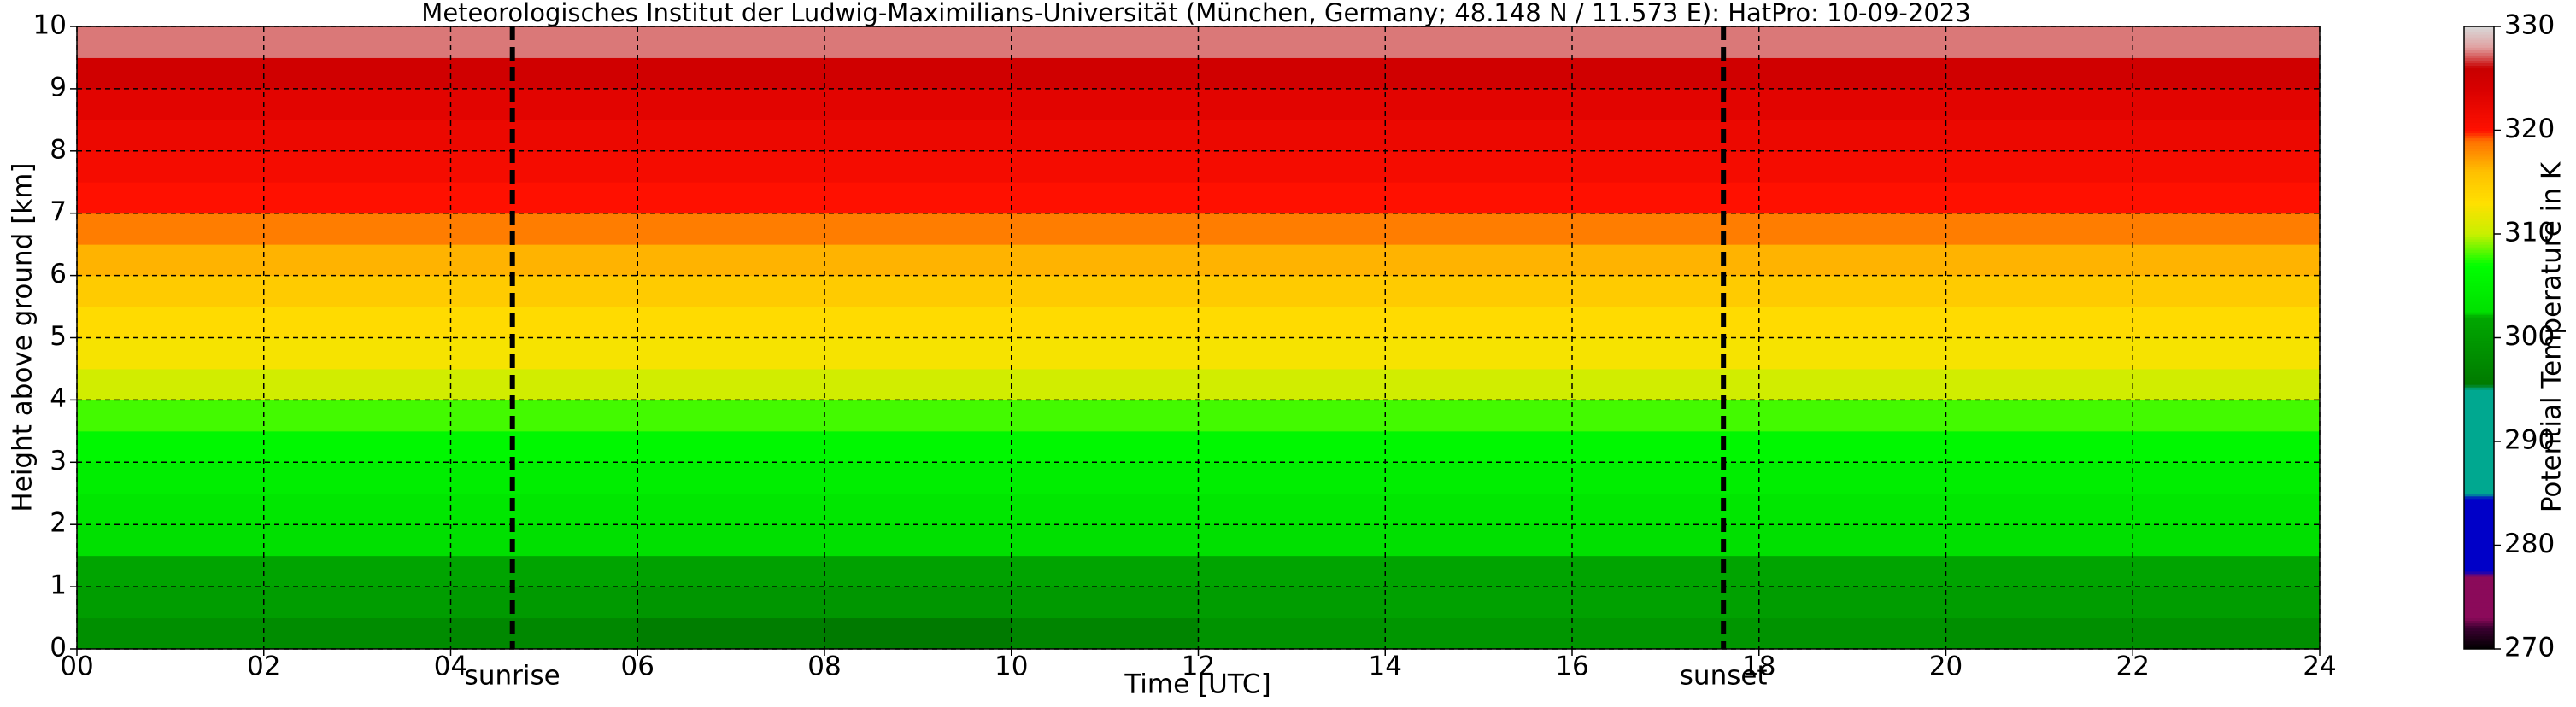 This screenshot has width=2576, height=707. What do you see at coordinates (59, 149) in the screenshot?
I see `y-tick-label: 8` at bounding box center [59, 149].